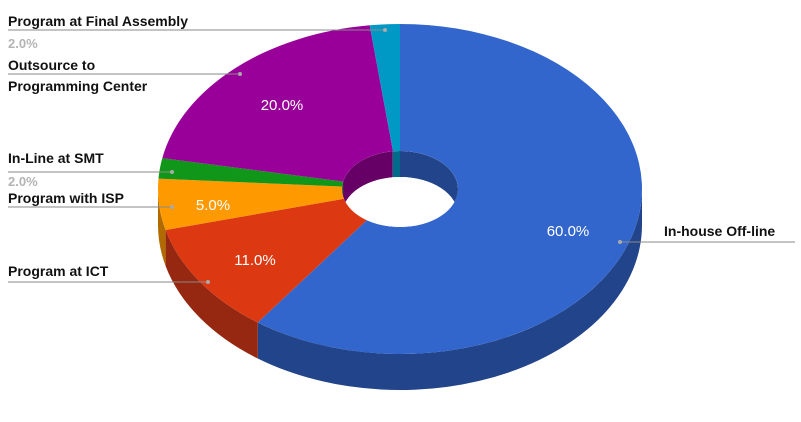  What do you see at coordinates (172, 172) in the screenshot?
I see `leader-dot-in-line-at-smt` at bounding box center [172, 172].